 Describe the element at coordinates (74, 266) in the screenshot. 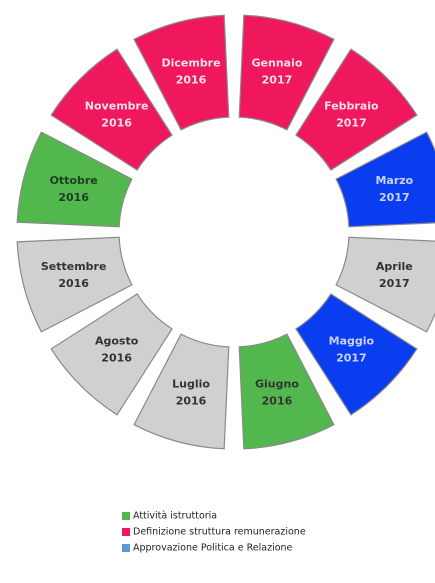

I see `segment-month: Settembre` at that location.